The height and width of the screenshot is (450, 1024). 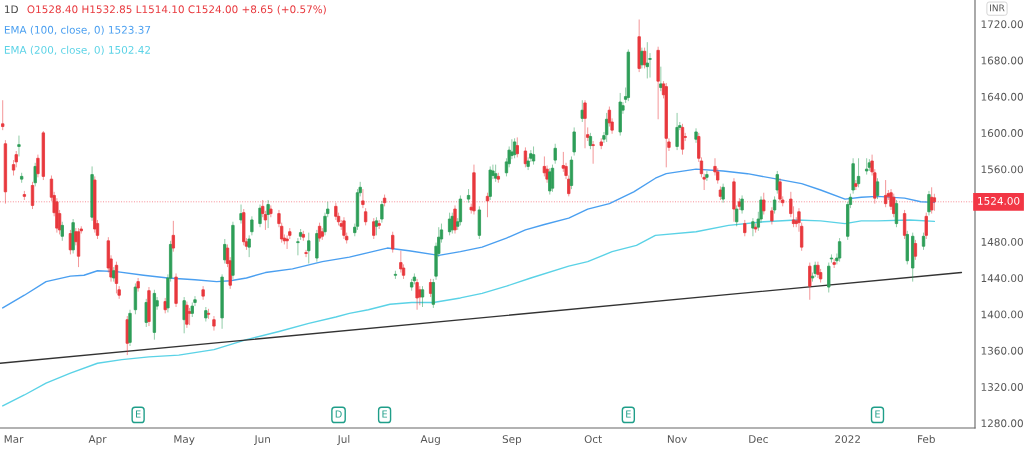 What do you see at coordinates (677, 439) in the screenshot?
I see `x-tick-label: Nov` at bounding box center [677, 439].